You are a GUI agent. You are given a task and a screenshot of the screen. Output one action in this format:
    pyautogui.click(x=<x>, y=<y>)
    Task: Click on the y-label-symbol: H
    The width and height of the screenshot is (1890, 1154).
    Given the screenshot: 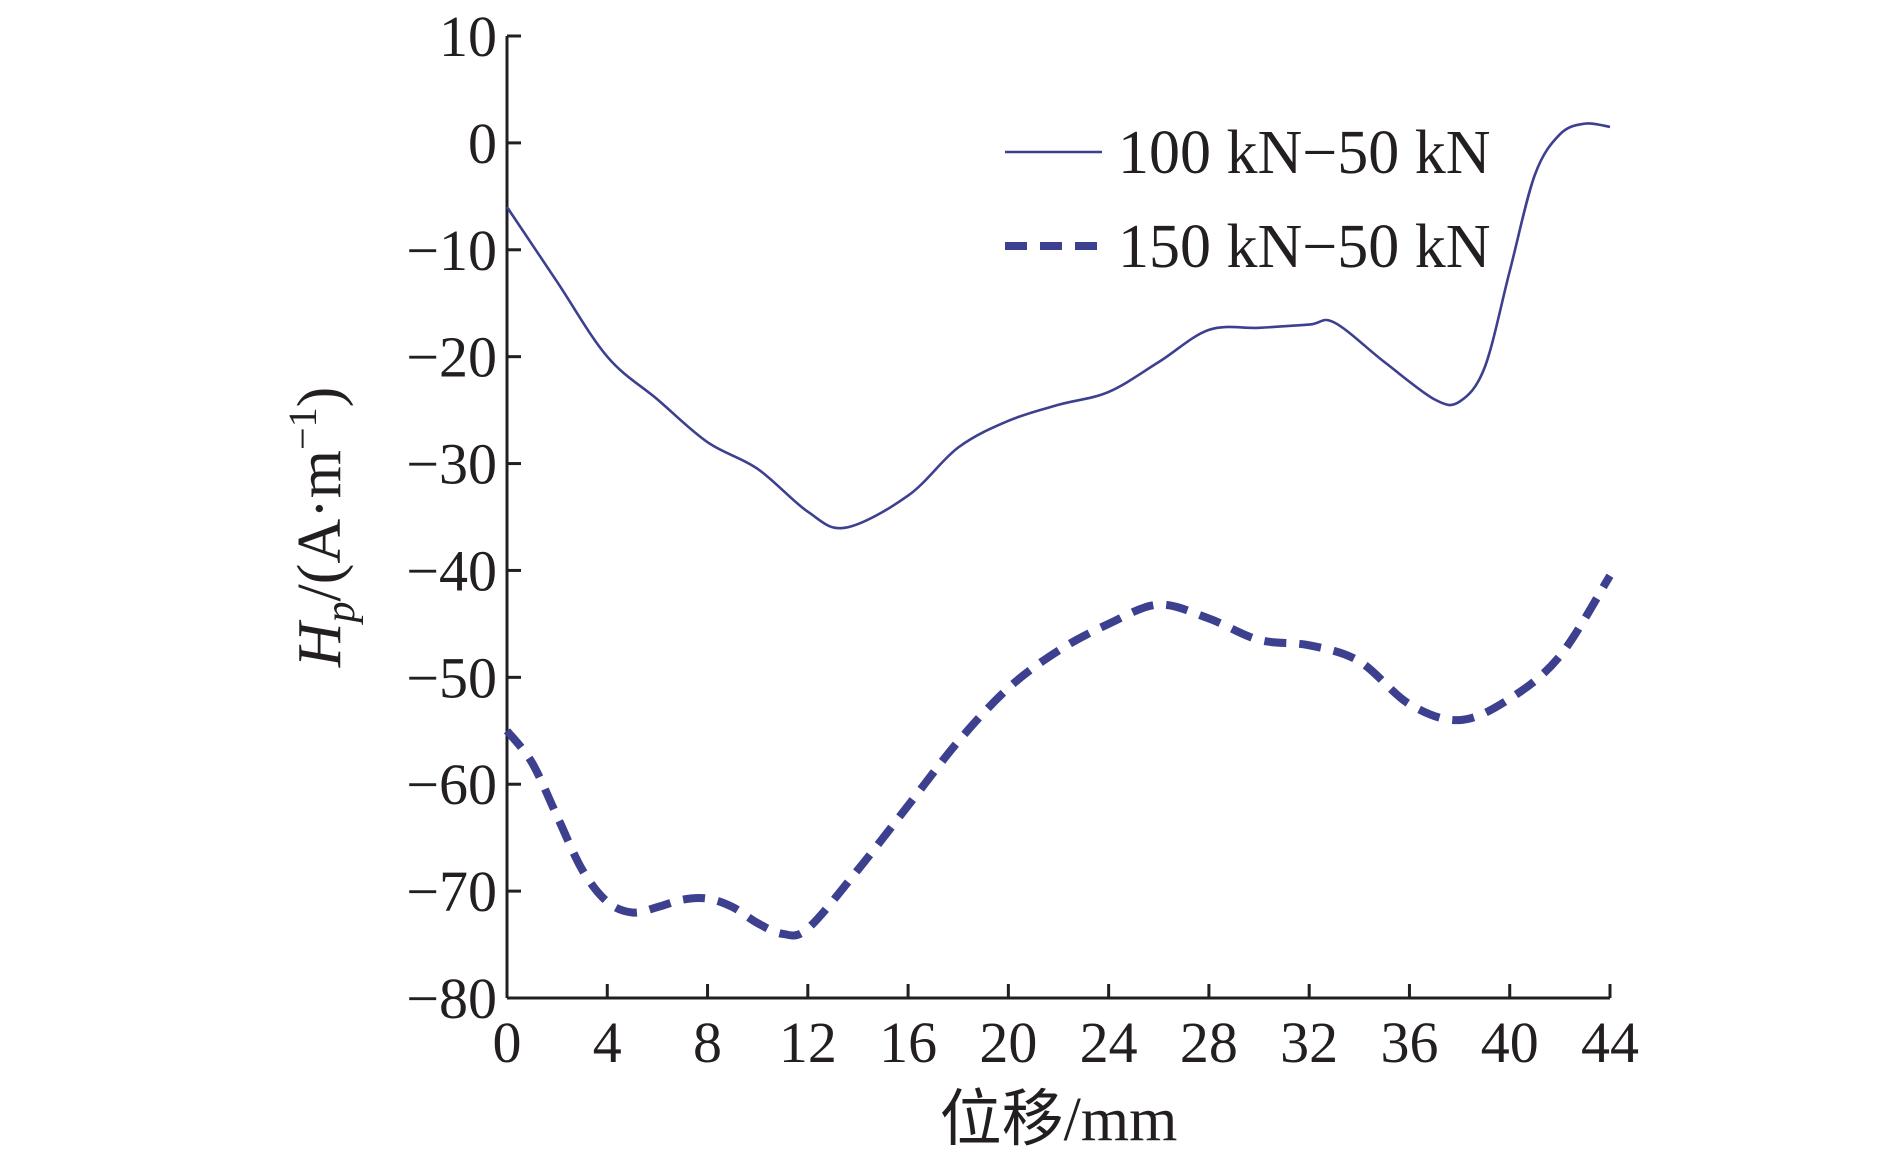 What is the action you would take?
    pyautogui.click(x=320, y=643)
    